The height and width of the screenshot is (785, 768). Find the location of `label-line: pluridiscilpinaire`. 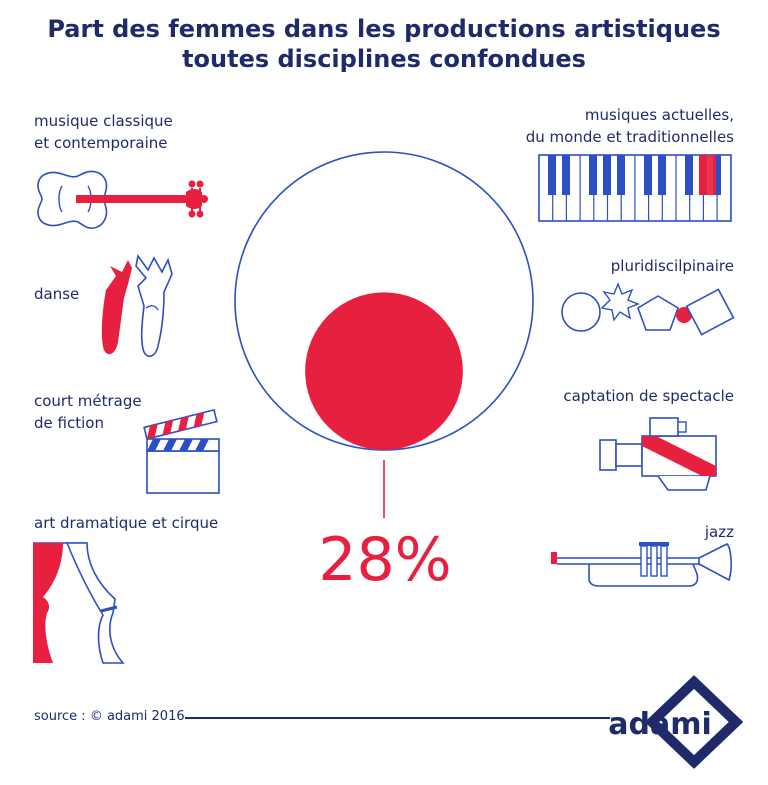

label-line: pluridiscilpinaire is located at coordinates (672, 266).